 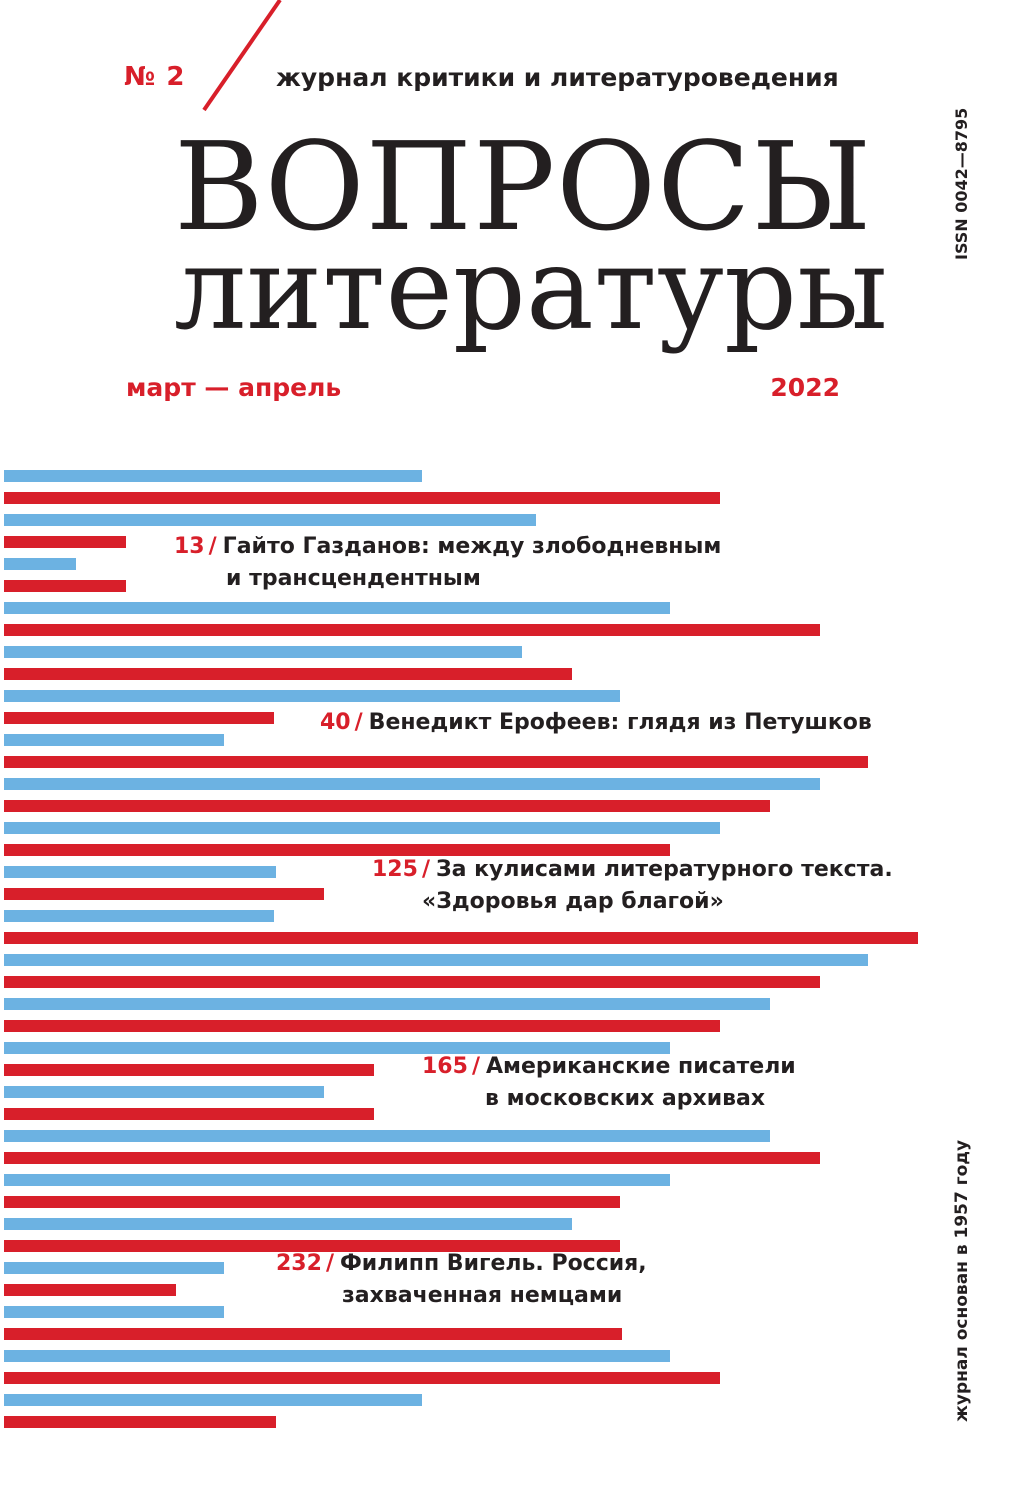 What do you see at coordinates (573, 901) in the screenshot?
I see `article-title-continued: «Здоровья дар благой»` at bounding box center [573, 901].